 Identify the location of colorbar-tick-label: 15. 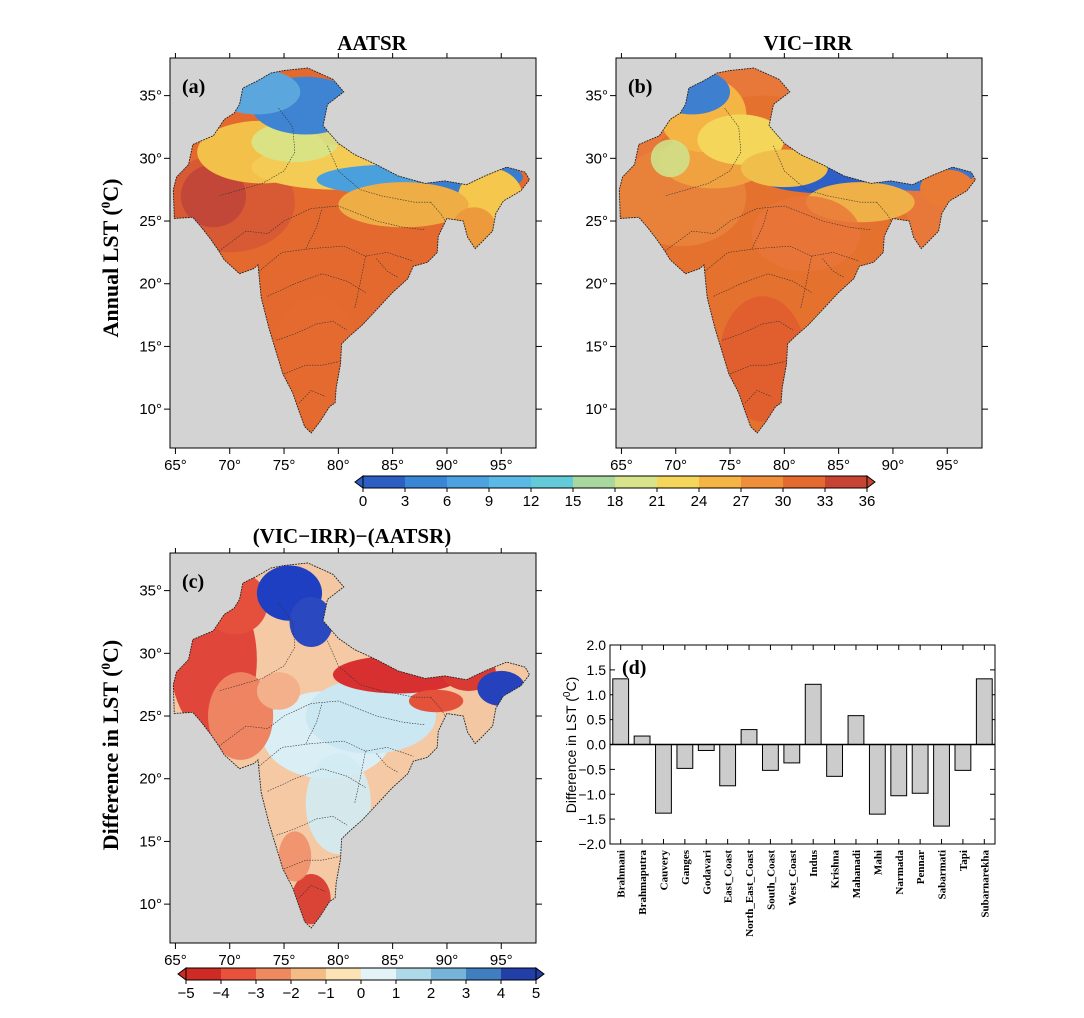
(573, 501).